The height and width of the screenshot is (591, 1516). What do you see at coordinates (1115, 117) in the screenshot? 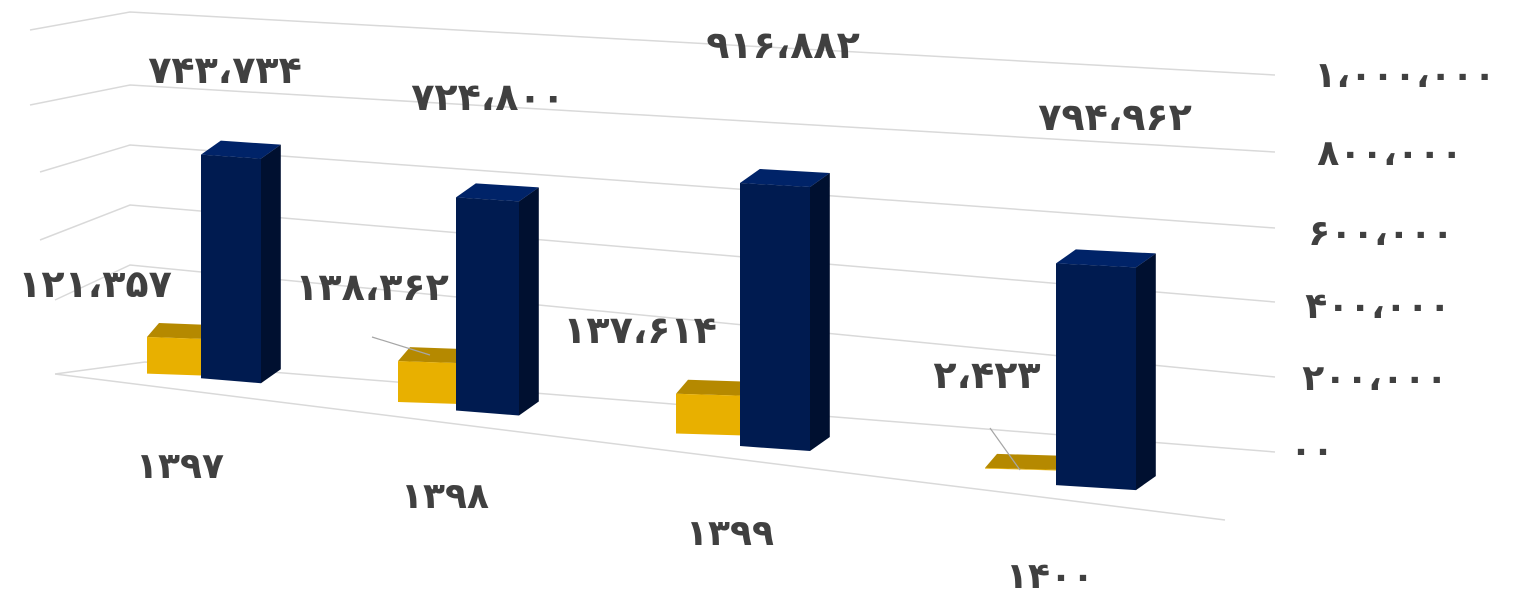
I see `data-label: ۷۹۴،۹۶۲` at bounding box center [1115, 117].